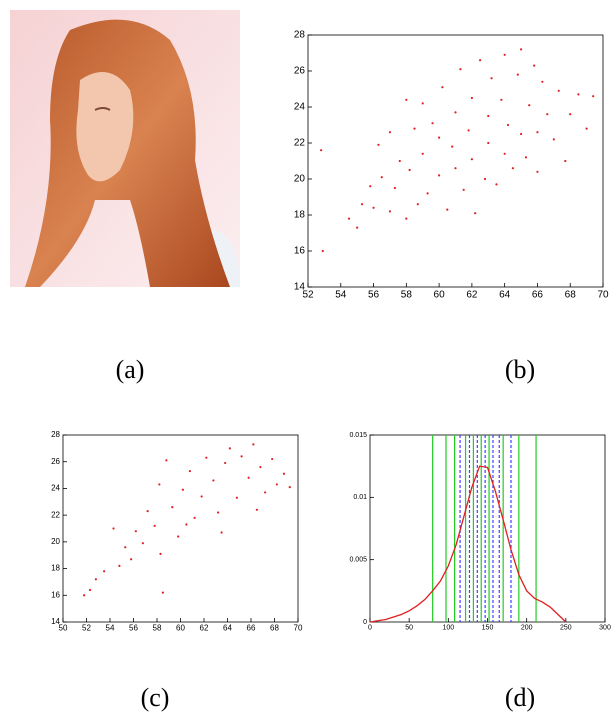 This screenshot has height=719, width=611. What do you see at coordinates (133, 628) in the screenshot?
I see `x-tick-label: 56` at bounding box center [133, 628].